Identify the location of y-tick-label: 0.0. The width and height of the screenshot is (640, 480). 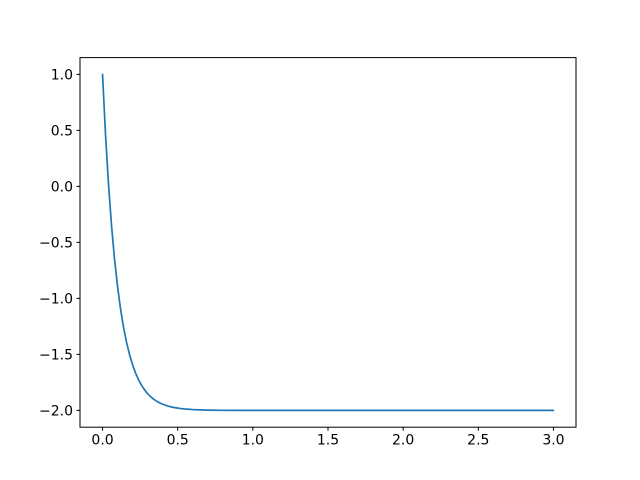
(62, 187).